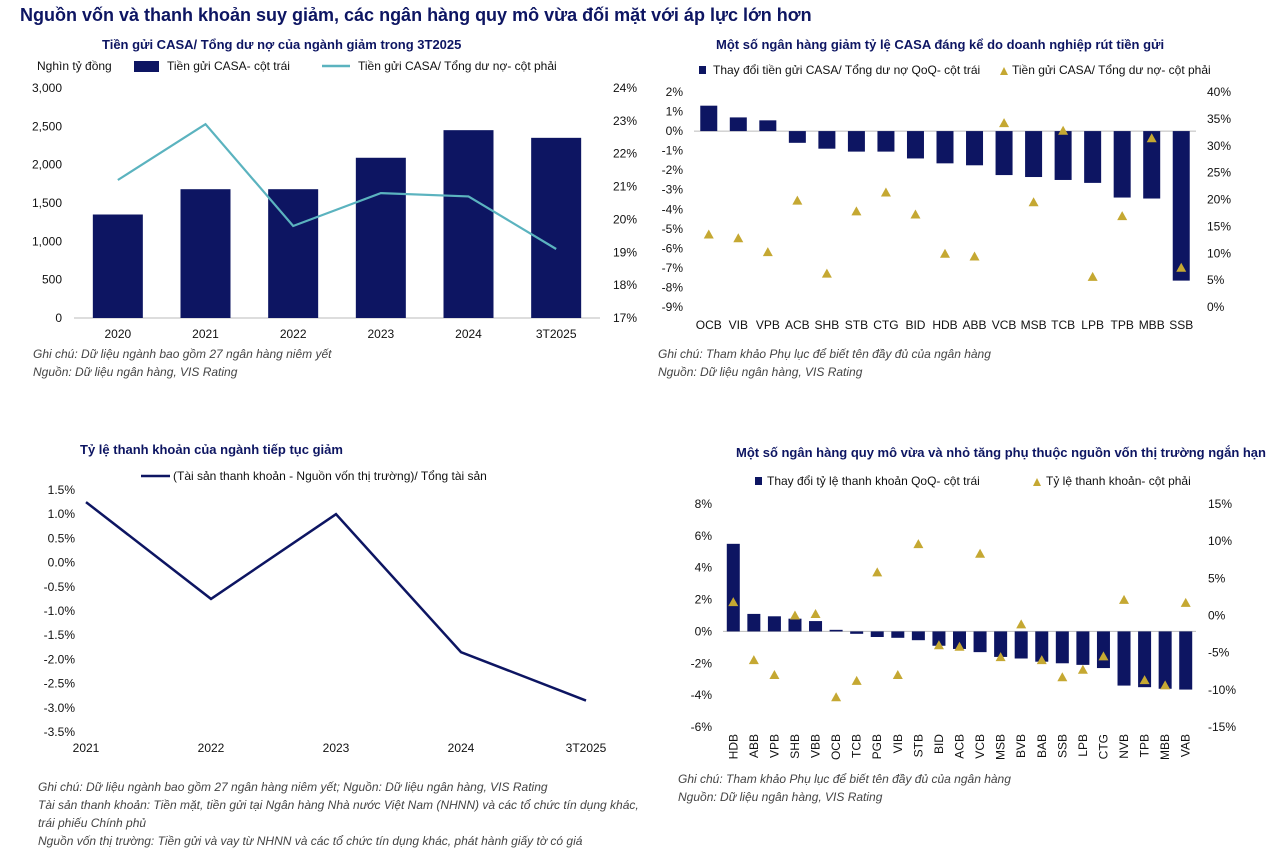 The image size is (1280, 856). What do you see at coordinates (625, 187) in the screenshot?
I see `y2-tick-label: 21%` at bounding box center [625, 187].